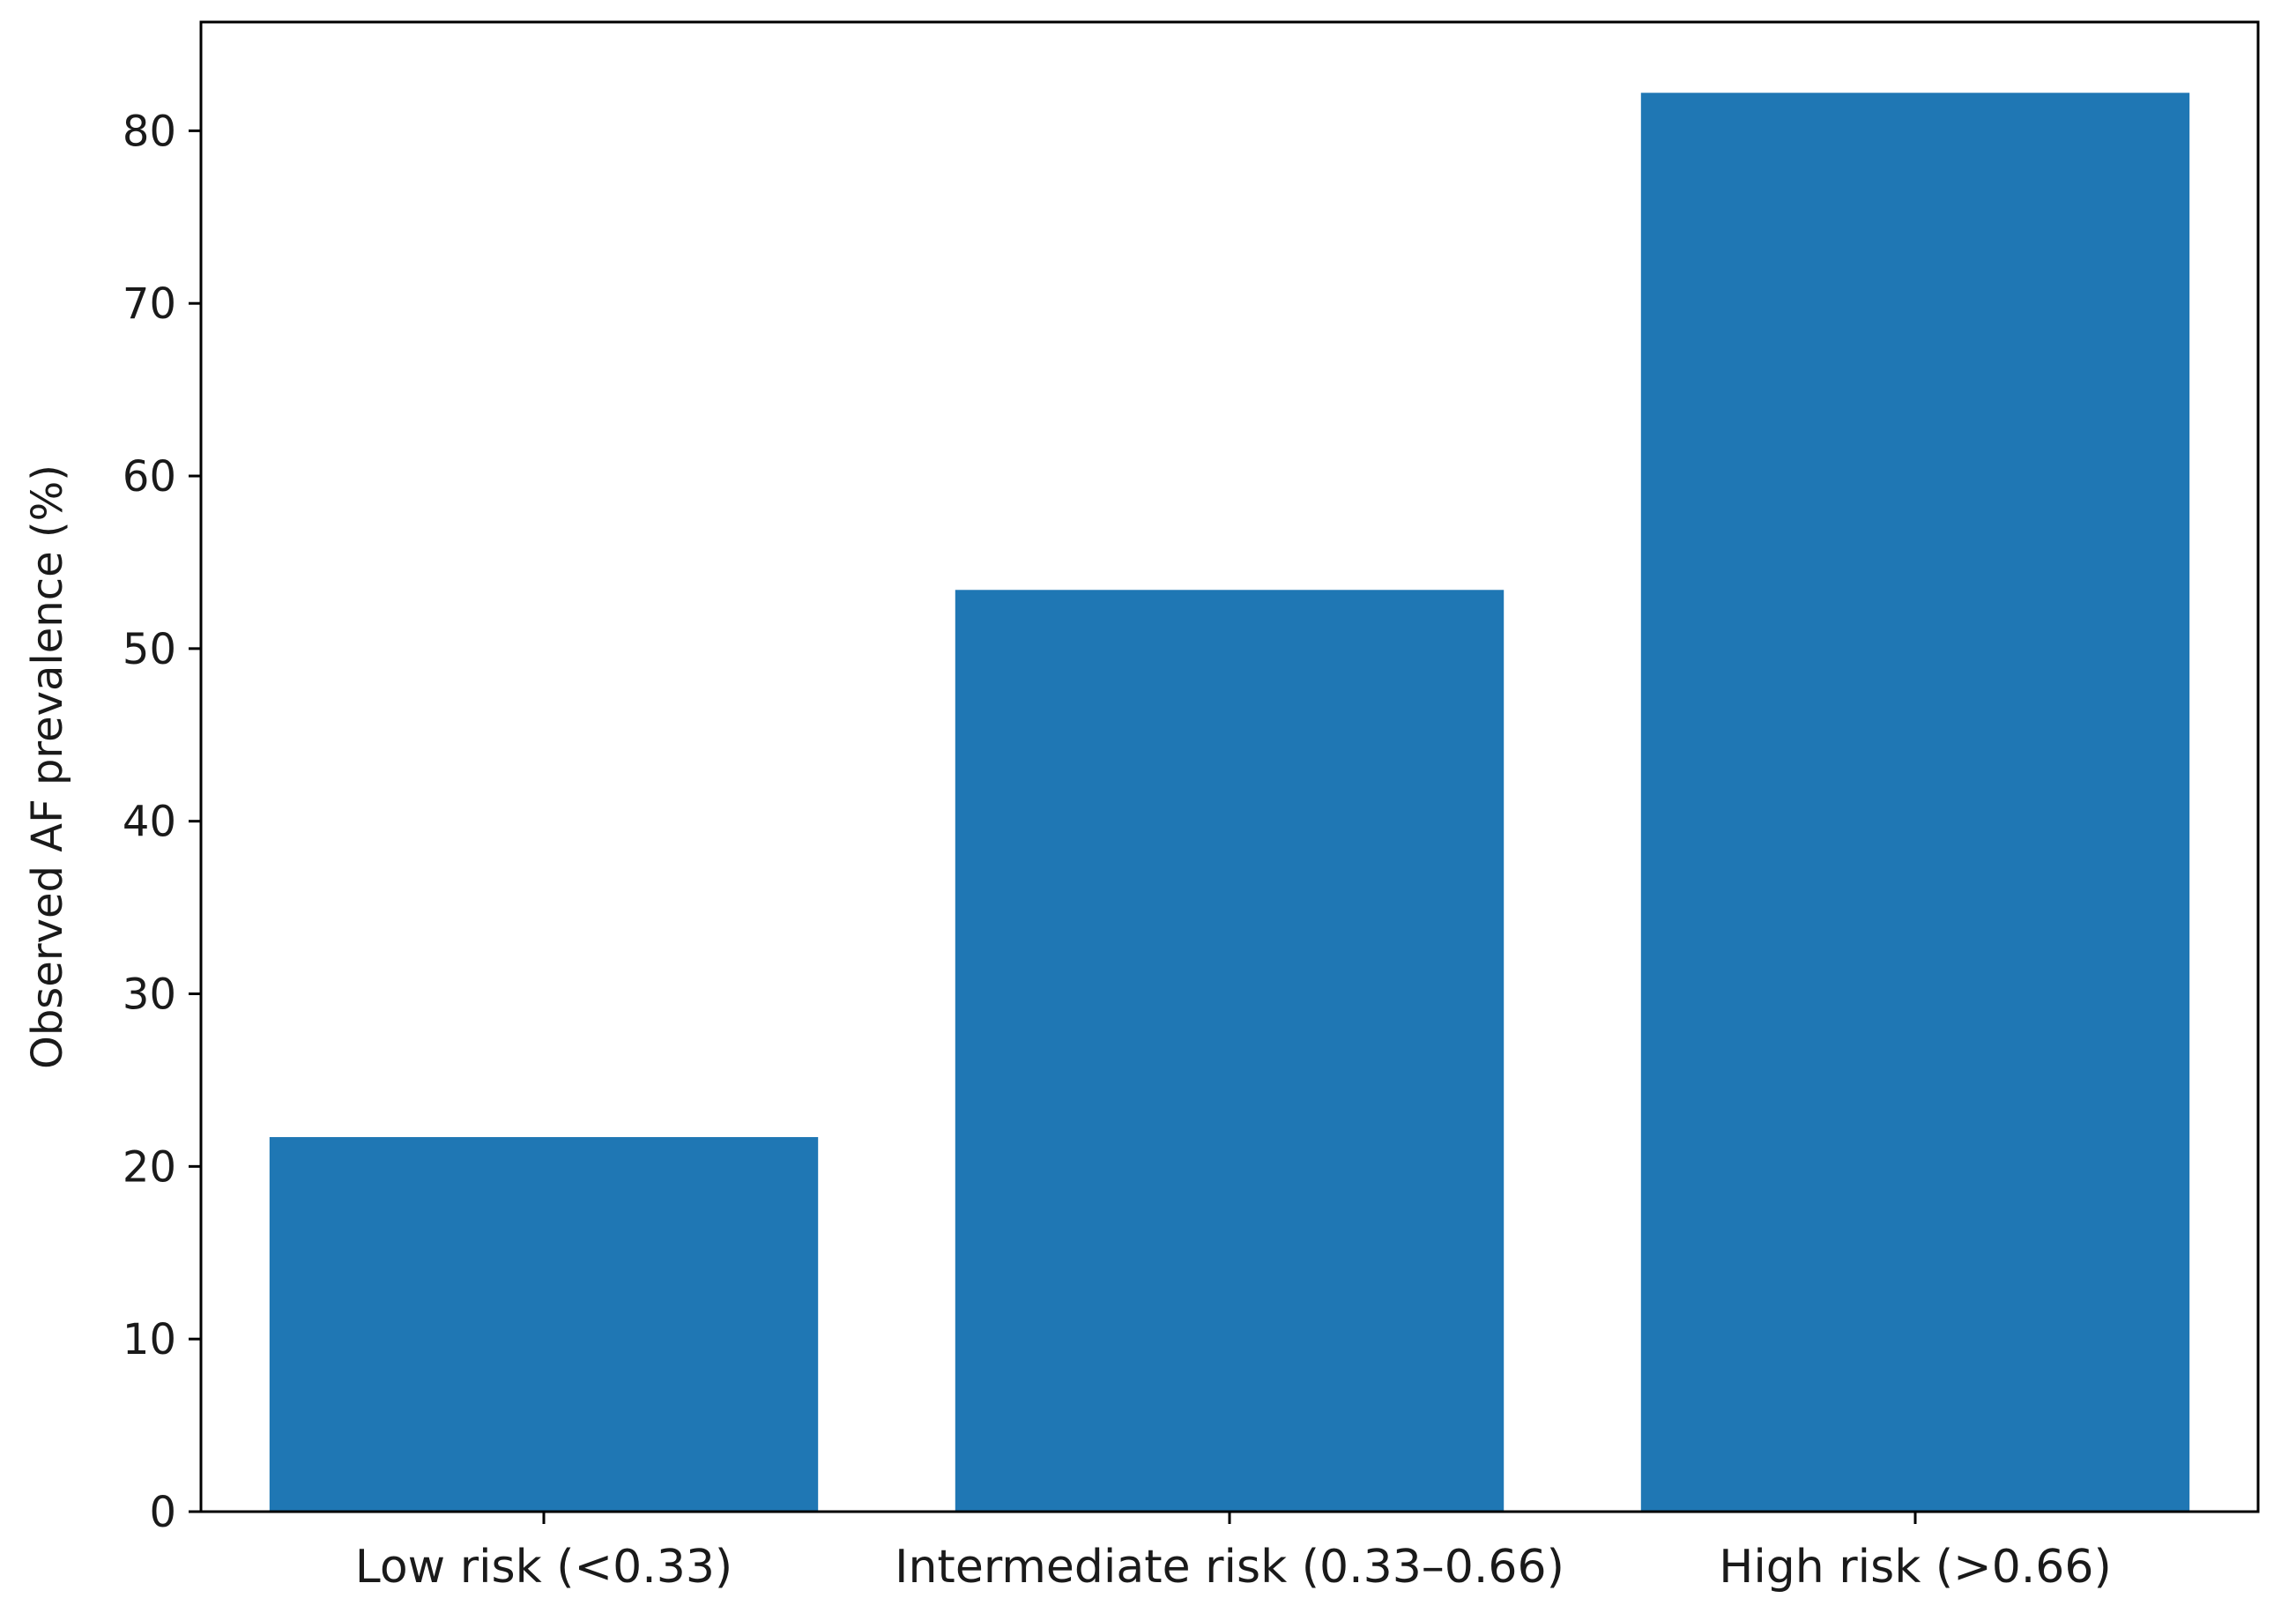  Describe the element at coordinates (149, 1167) in the screenshot. I see `y-tick-label: 20` at that location.